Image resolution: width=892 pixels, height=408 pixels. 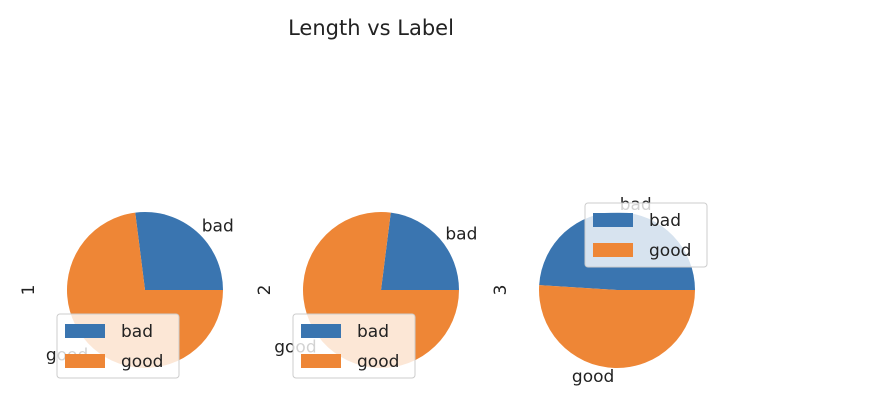 I want to click on y-axis-label: 3, so click(x=501, y=290).